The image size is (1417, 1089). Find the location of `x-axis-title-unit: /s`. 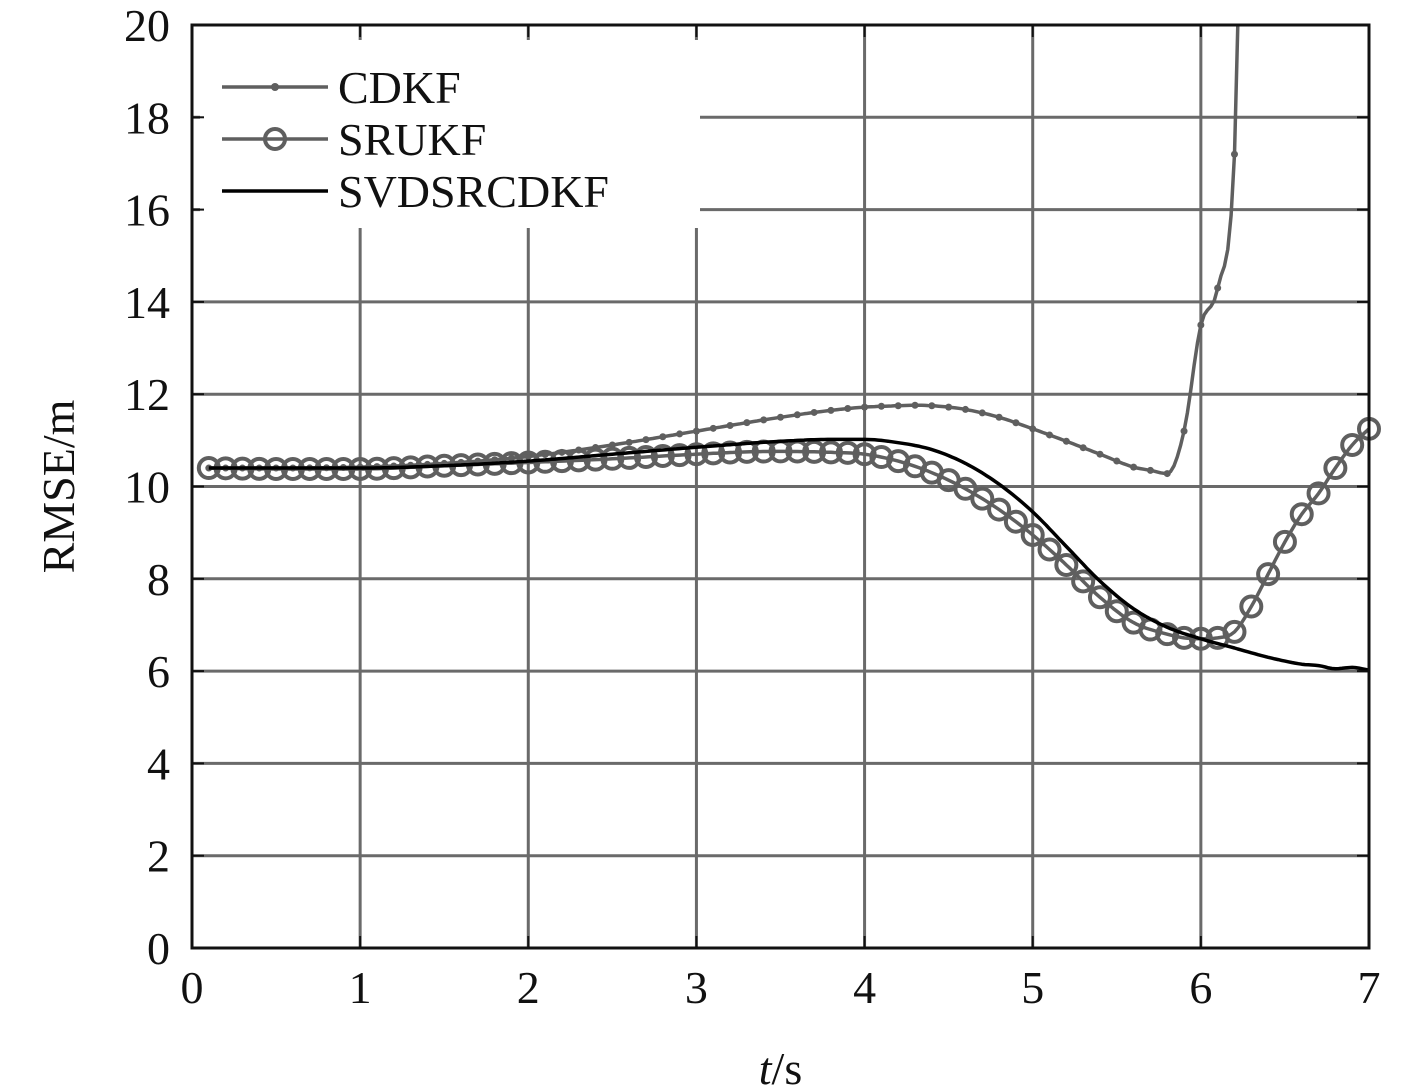

x-axis-title-unit: /s is located at coordinates (787, 1066).